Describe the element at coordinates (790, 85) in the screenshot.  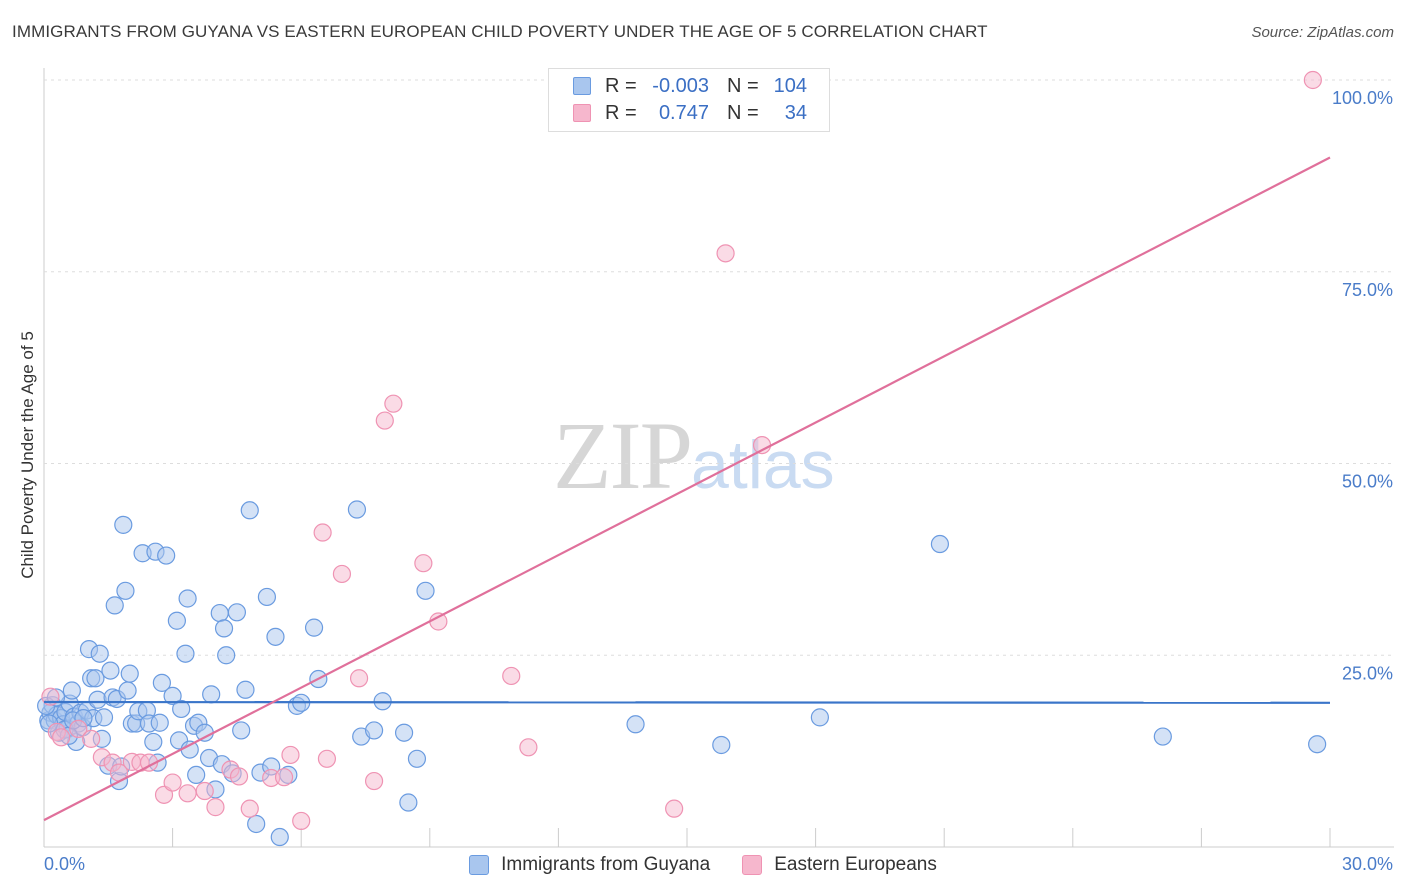
I see `legend-n-value: 104` at that location.